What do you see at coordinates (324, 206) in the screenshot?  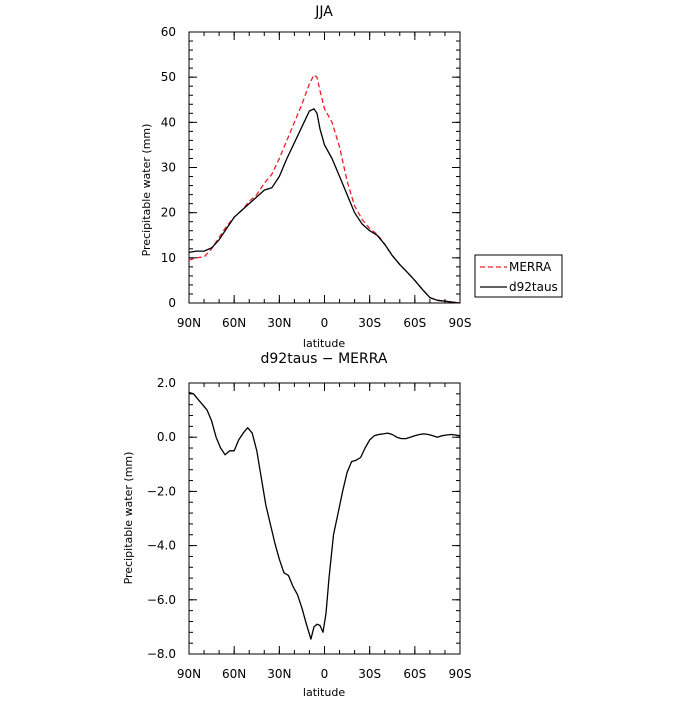 I see `series-line-d92taus` at bounding box center [324, 206].